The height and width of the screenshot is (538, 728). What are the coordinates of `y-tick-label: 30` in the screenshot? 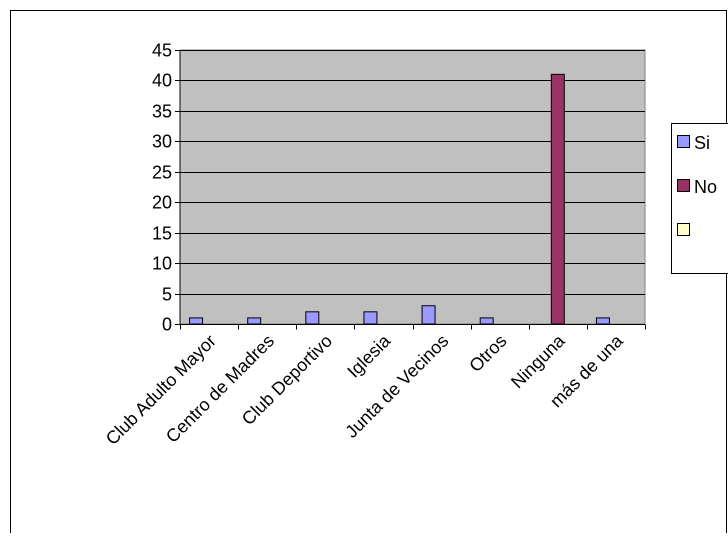 It's located at (162, 142).